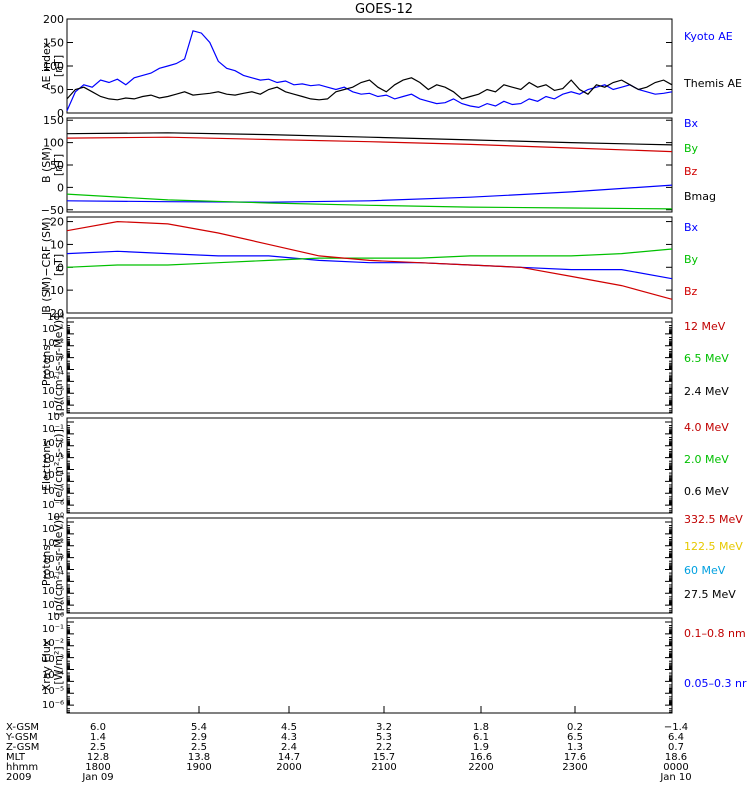 This screenshot has width=750, height=800. What do you see at coordinates (199, 737) in the screenshot?
I see `x-table-cell: 2.9` at bounding box center [199, 737].